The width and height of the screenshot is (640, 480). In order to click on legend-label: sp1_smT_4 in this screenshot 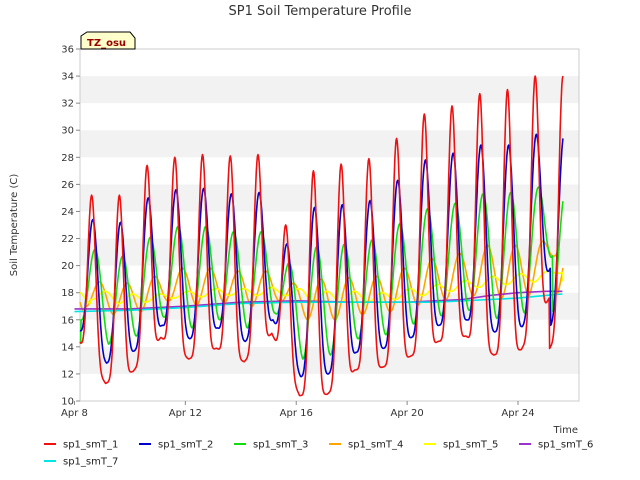, I will do `click(375, 445)`.